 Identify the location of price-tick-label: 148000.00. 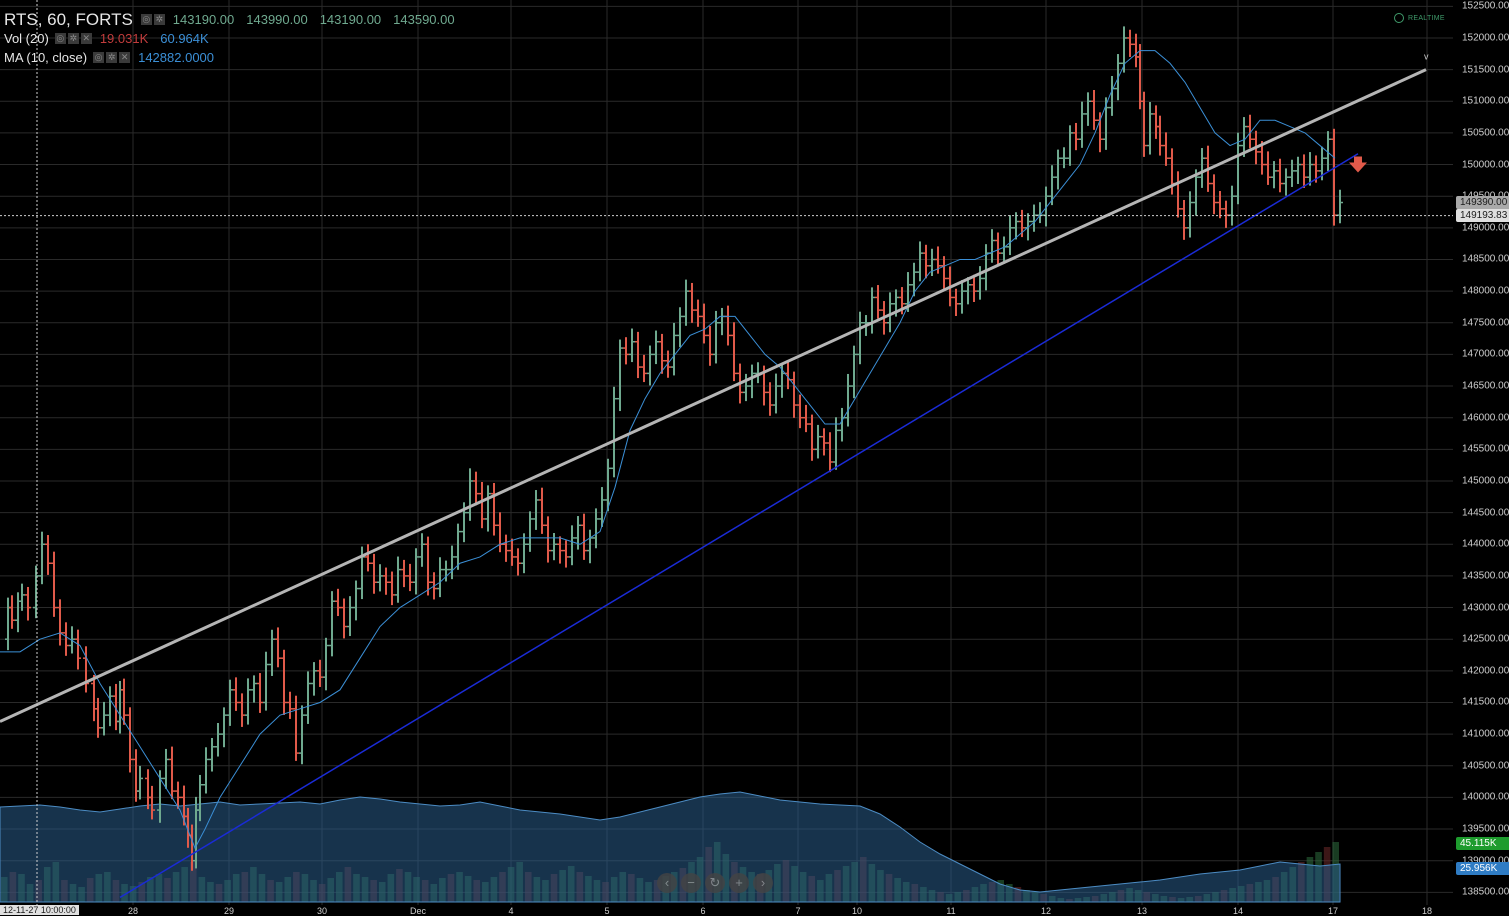
(1485, 291).